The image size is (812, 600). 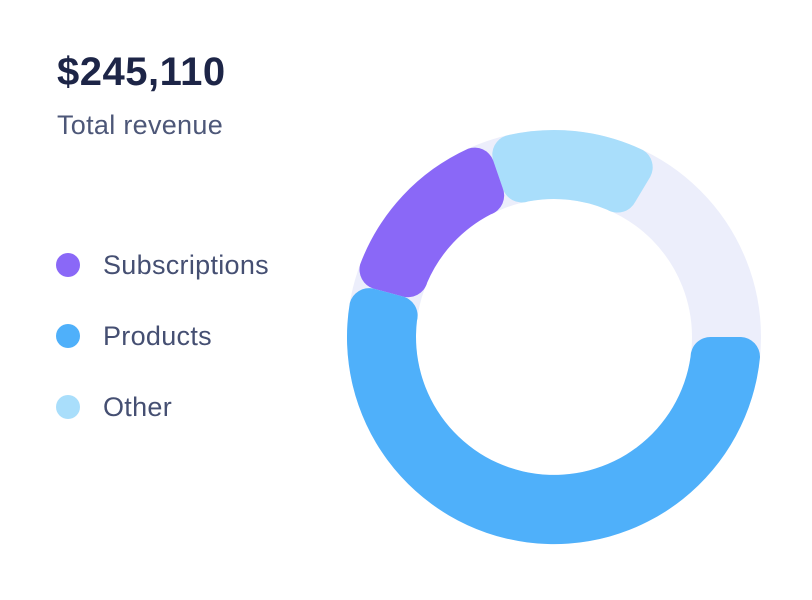 What do you see at coordinates (157, 335) in the screenshot?
I see `legend-label-products: Products` at bounding box center [157, 335].